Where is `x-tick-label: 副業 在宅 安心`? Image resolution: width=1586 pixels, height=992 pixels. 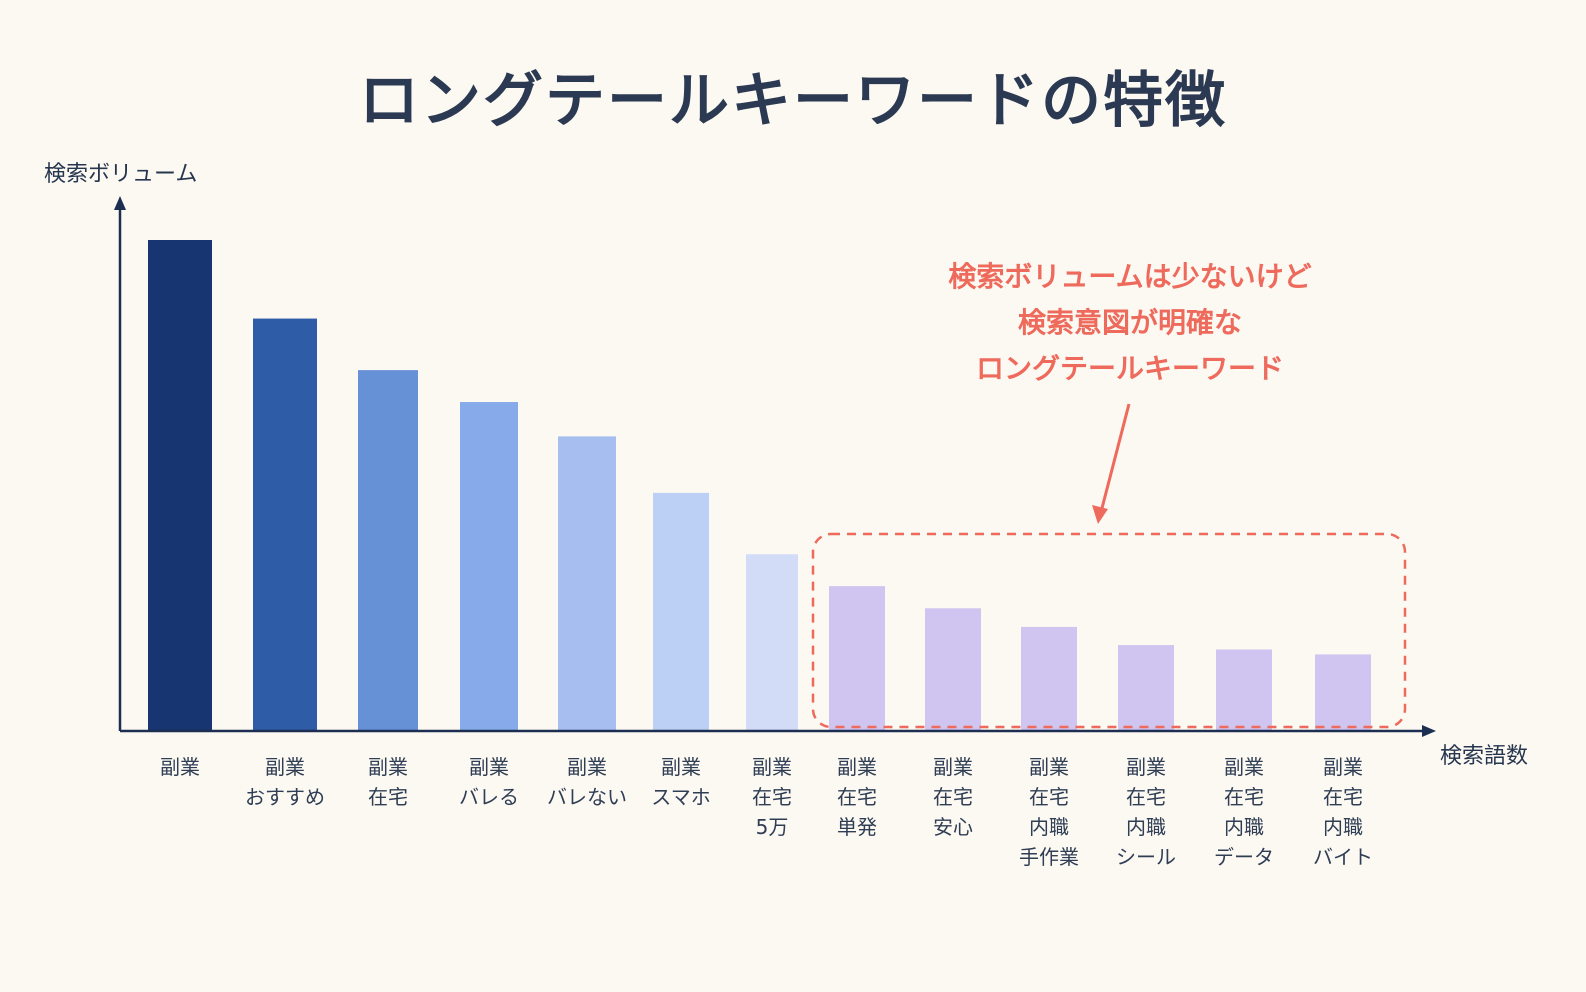 x-tick-label: 副業 在宅 安心 is located at coordinates (953, 797).